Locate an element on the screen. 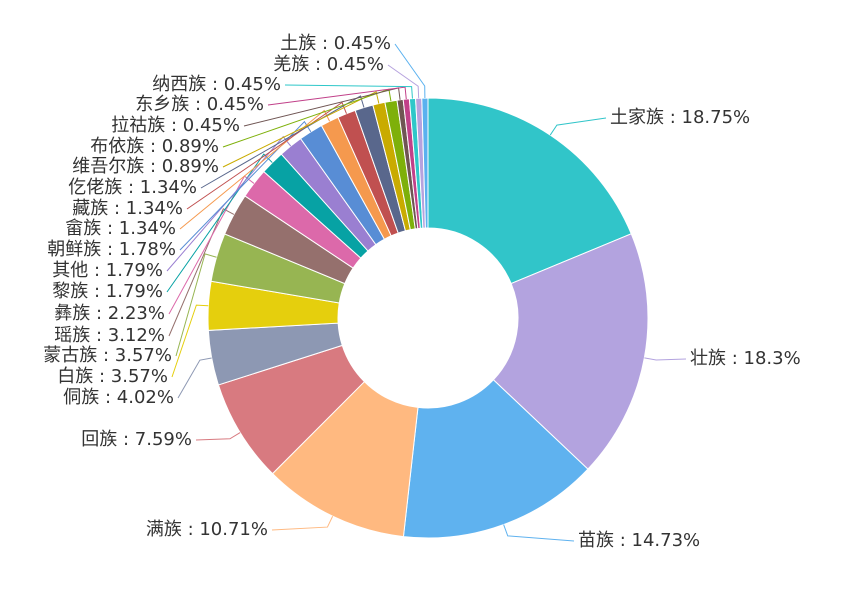 This screenshot has width=859, height=589. slice-label-布依族: 布依族 : 0.89% is located at coordinates (154, 146).